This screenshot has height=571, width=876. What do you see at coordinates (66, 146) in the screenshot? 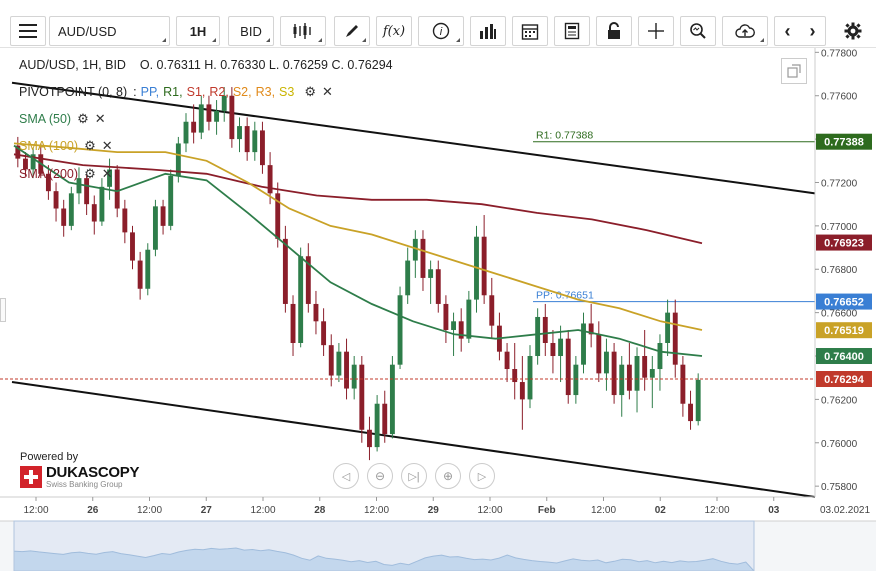
I see `sma100-legend: SMA (100) ⚙ ✕` at bounding box center [66, 146].